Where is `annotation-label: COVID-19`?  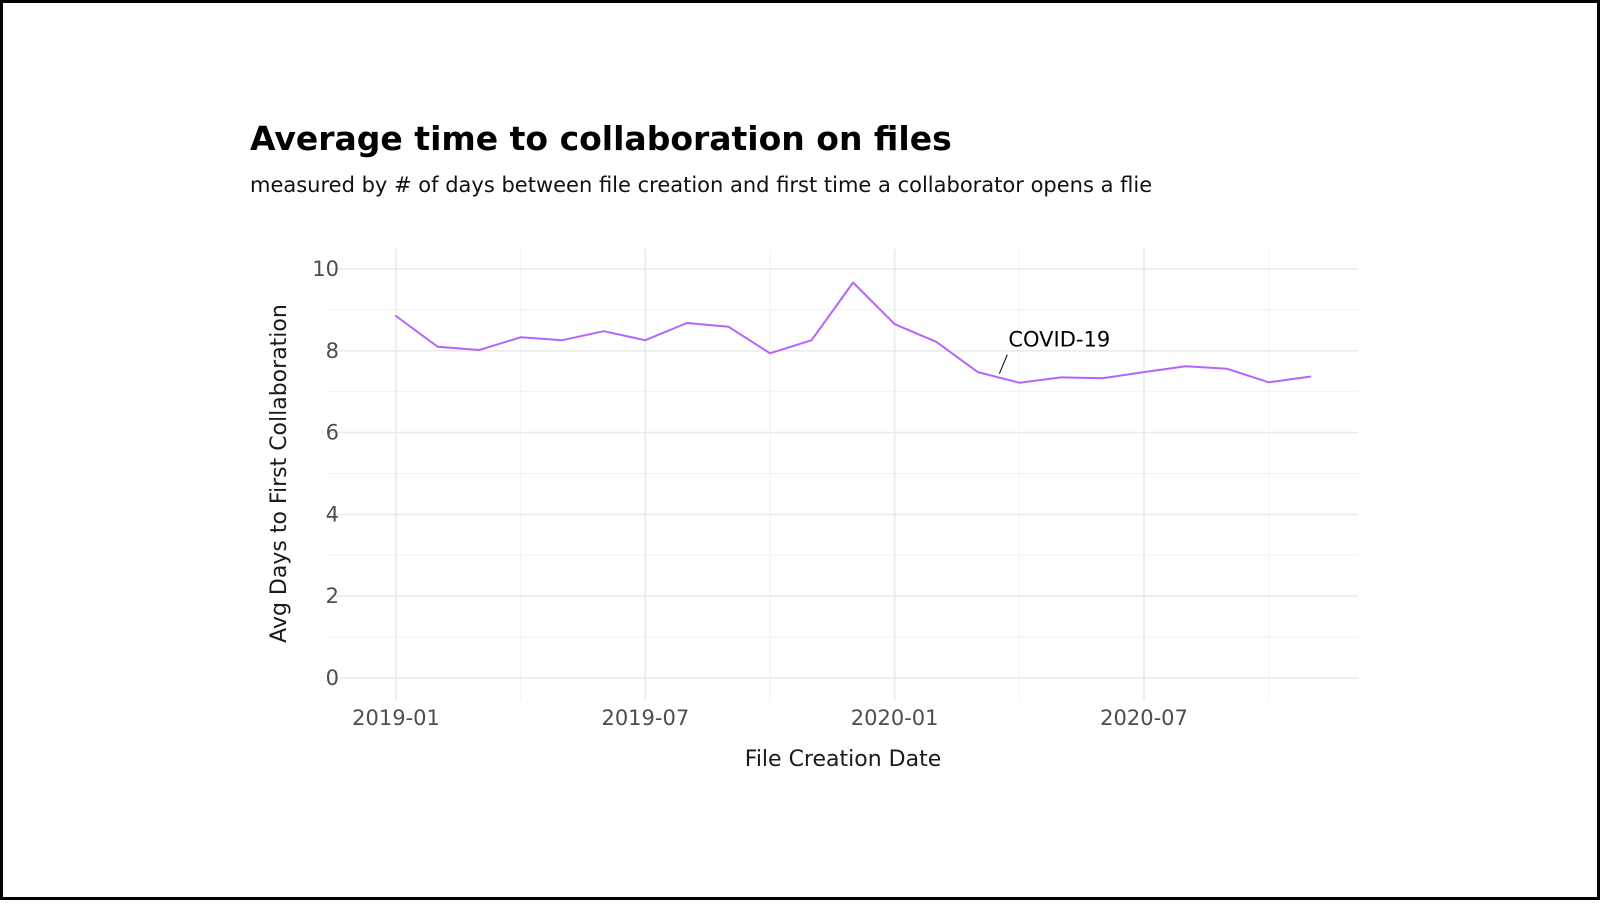 annotation-label: COVID-19 is located at coordinates (1059, 340).